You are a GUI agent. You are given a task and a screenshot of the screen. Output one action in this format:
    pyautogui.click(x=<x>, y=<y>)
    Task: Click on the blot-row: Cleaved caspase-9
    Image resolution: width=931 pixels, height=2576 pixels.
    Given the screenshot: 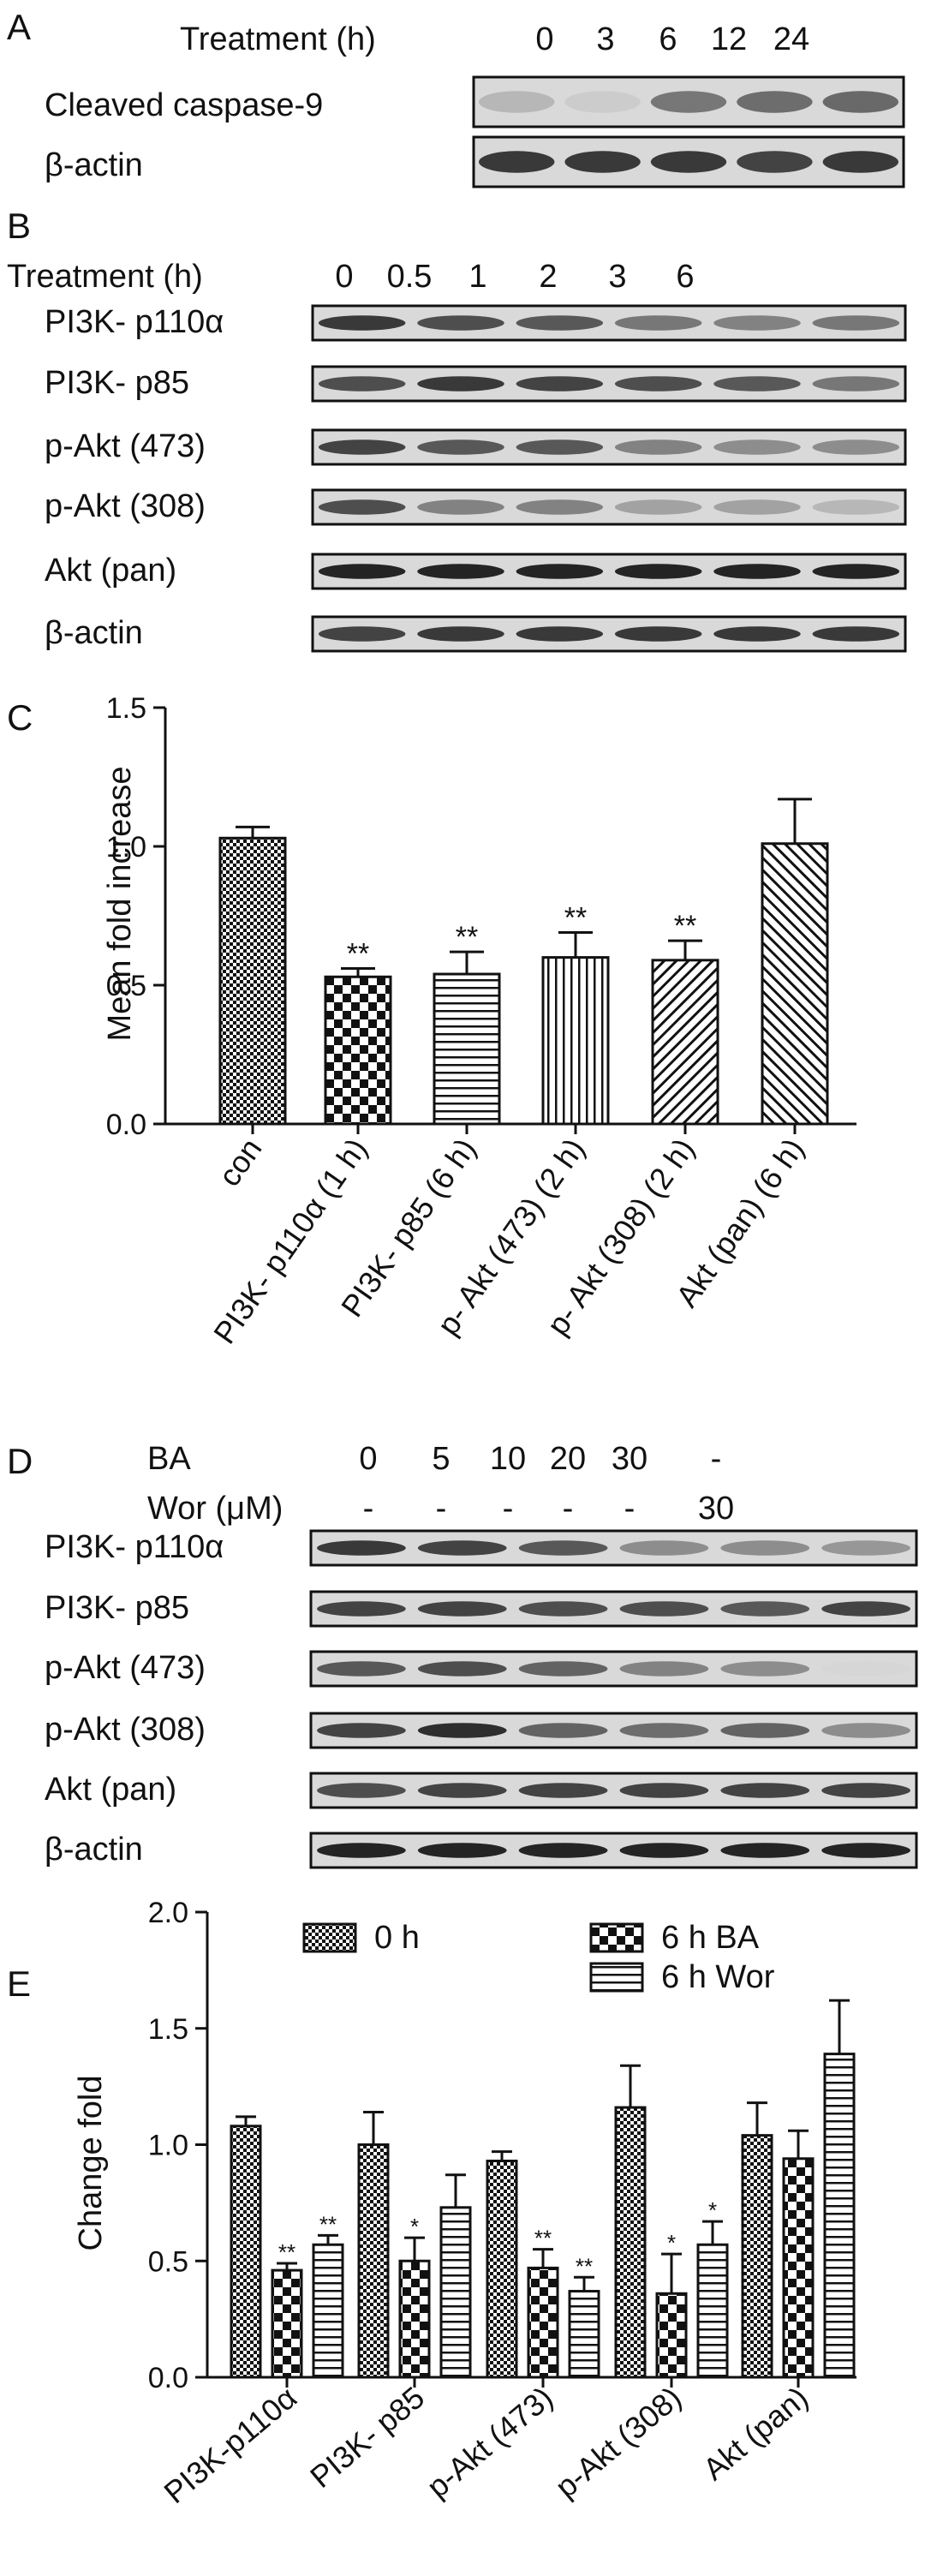 What is the action you would take?
    pyautogui.click(x=475, y=102)
    